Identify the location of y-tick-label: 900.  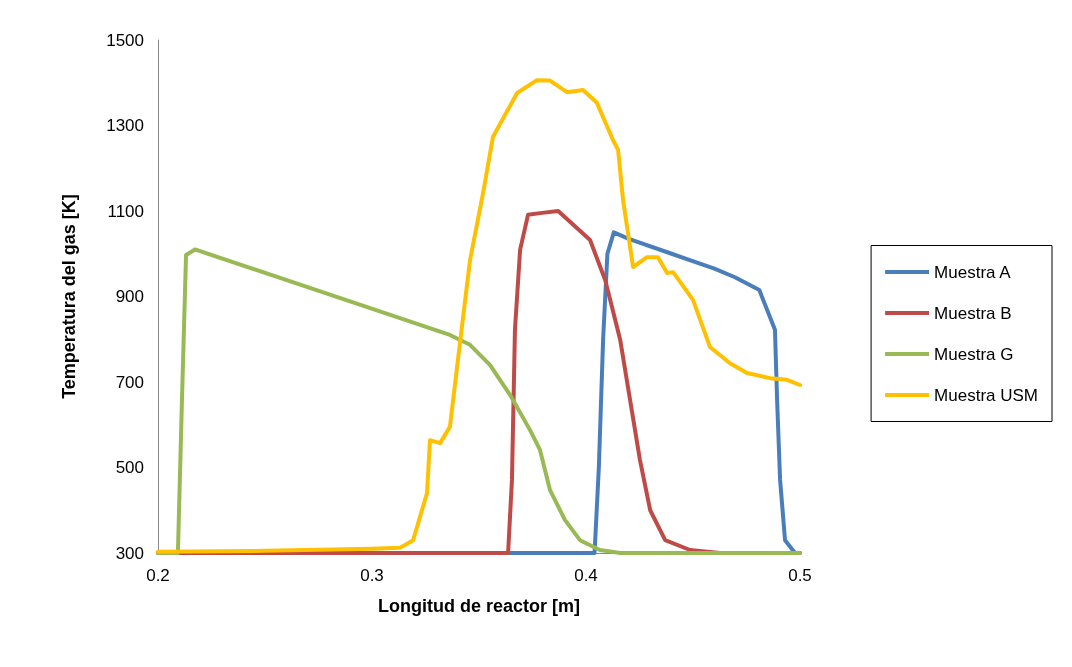
(129, 296).